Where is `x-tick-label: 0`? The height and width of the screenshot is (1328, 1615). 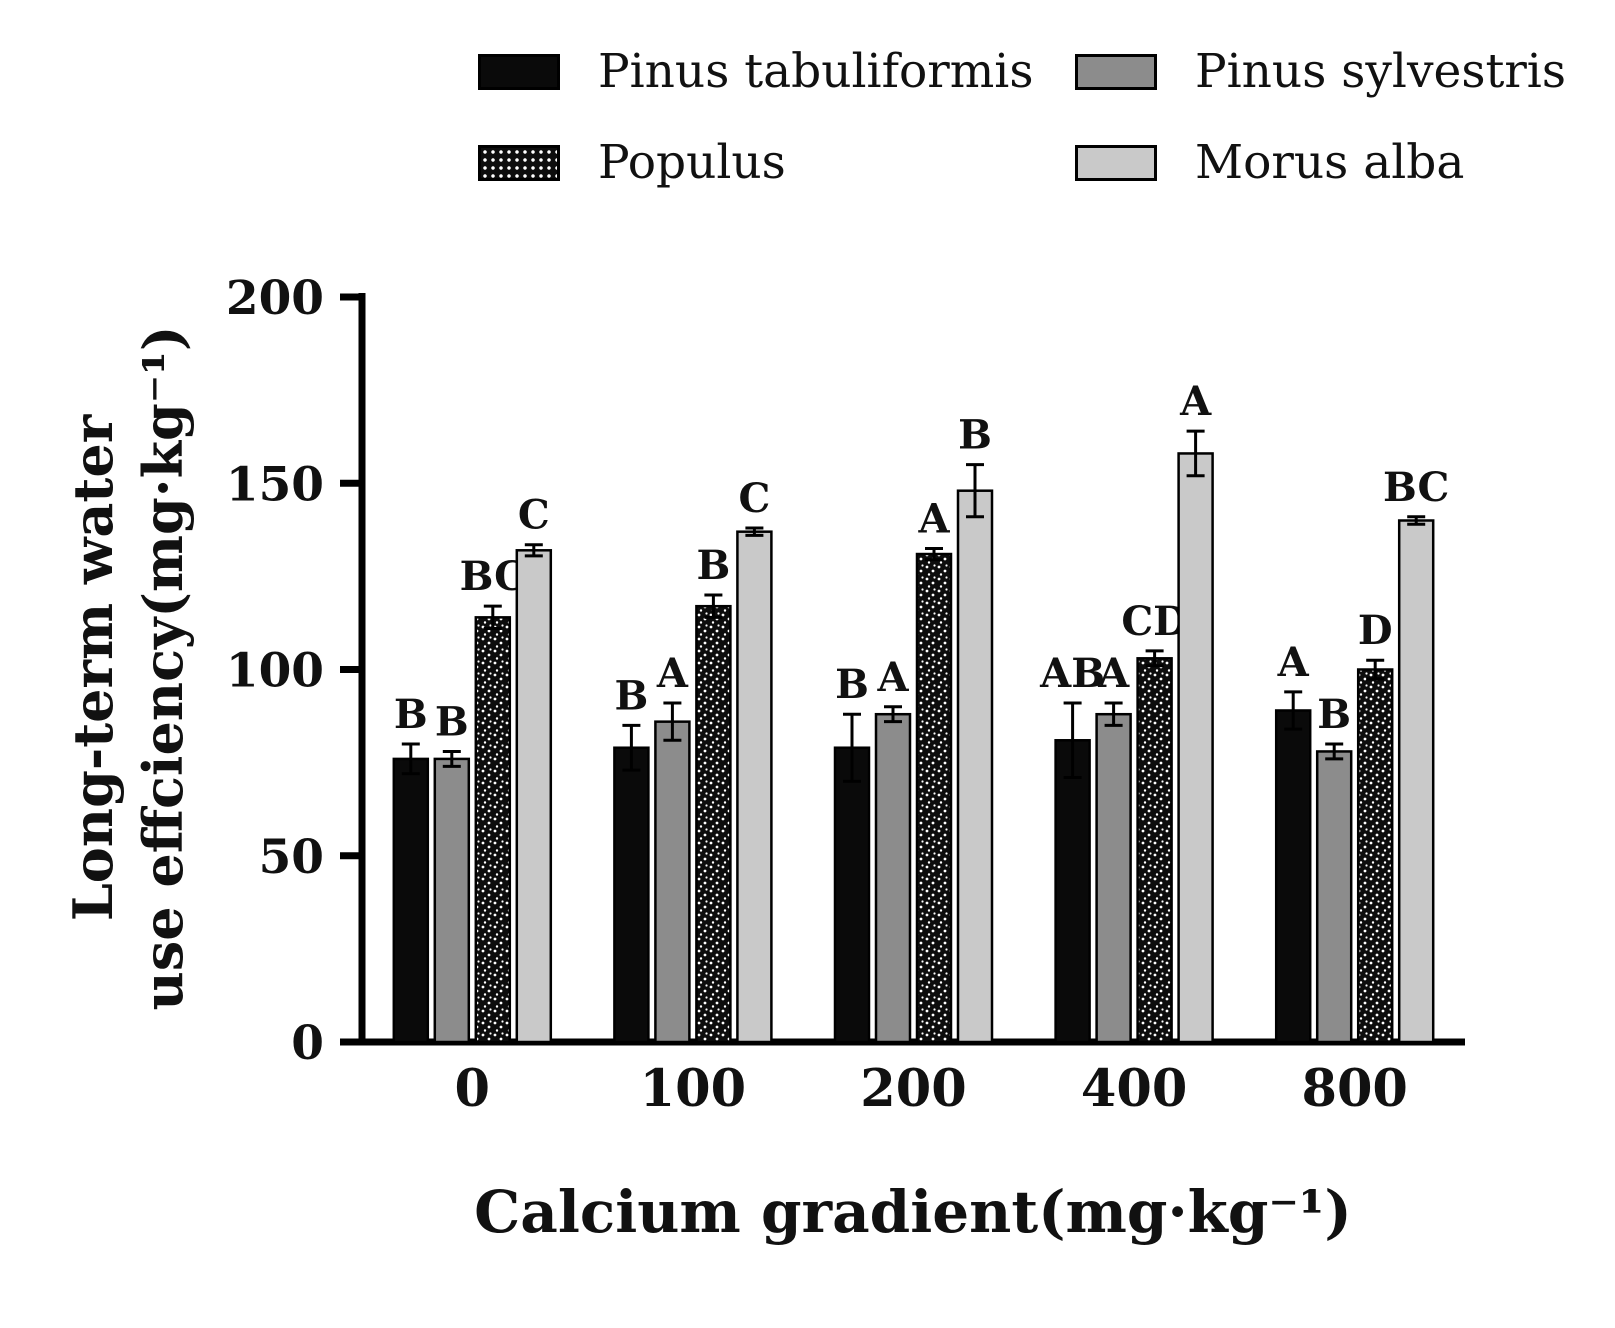
x-tick-label: 0 is located at coordinates (473, 1089).